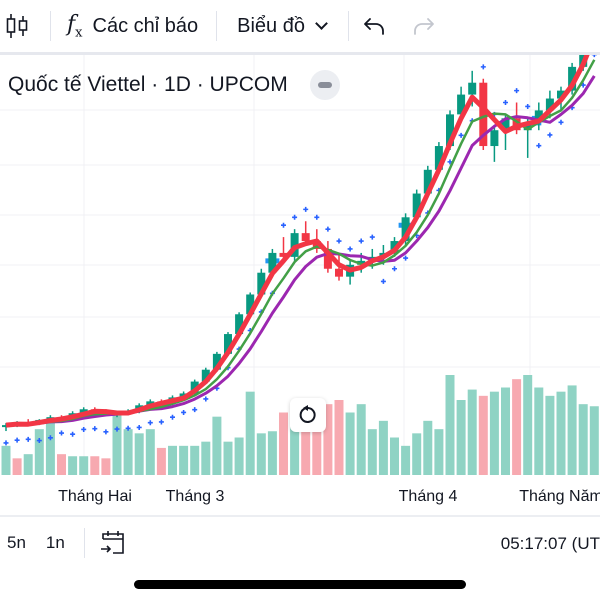  What do you see at coordinates (16, 542) in the screenshot?
I see `range-5y-button: 5n` at bounding box center [16, 542].